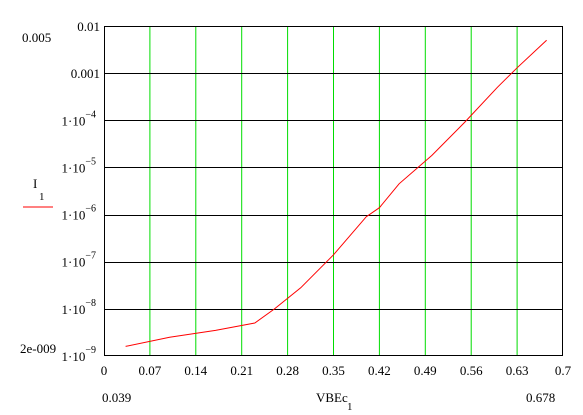 This screenshot has height=415, width=583. What do you see at coordinates (36, 37) in the screenshot?
I see `y-marker-top: 0.005` at bounding box center [36, 37].